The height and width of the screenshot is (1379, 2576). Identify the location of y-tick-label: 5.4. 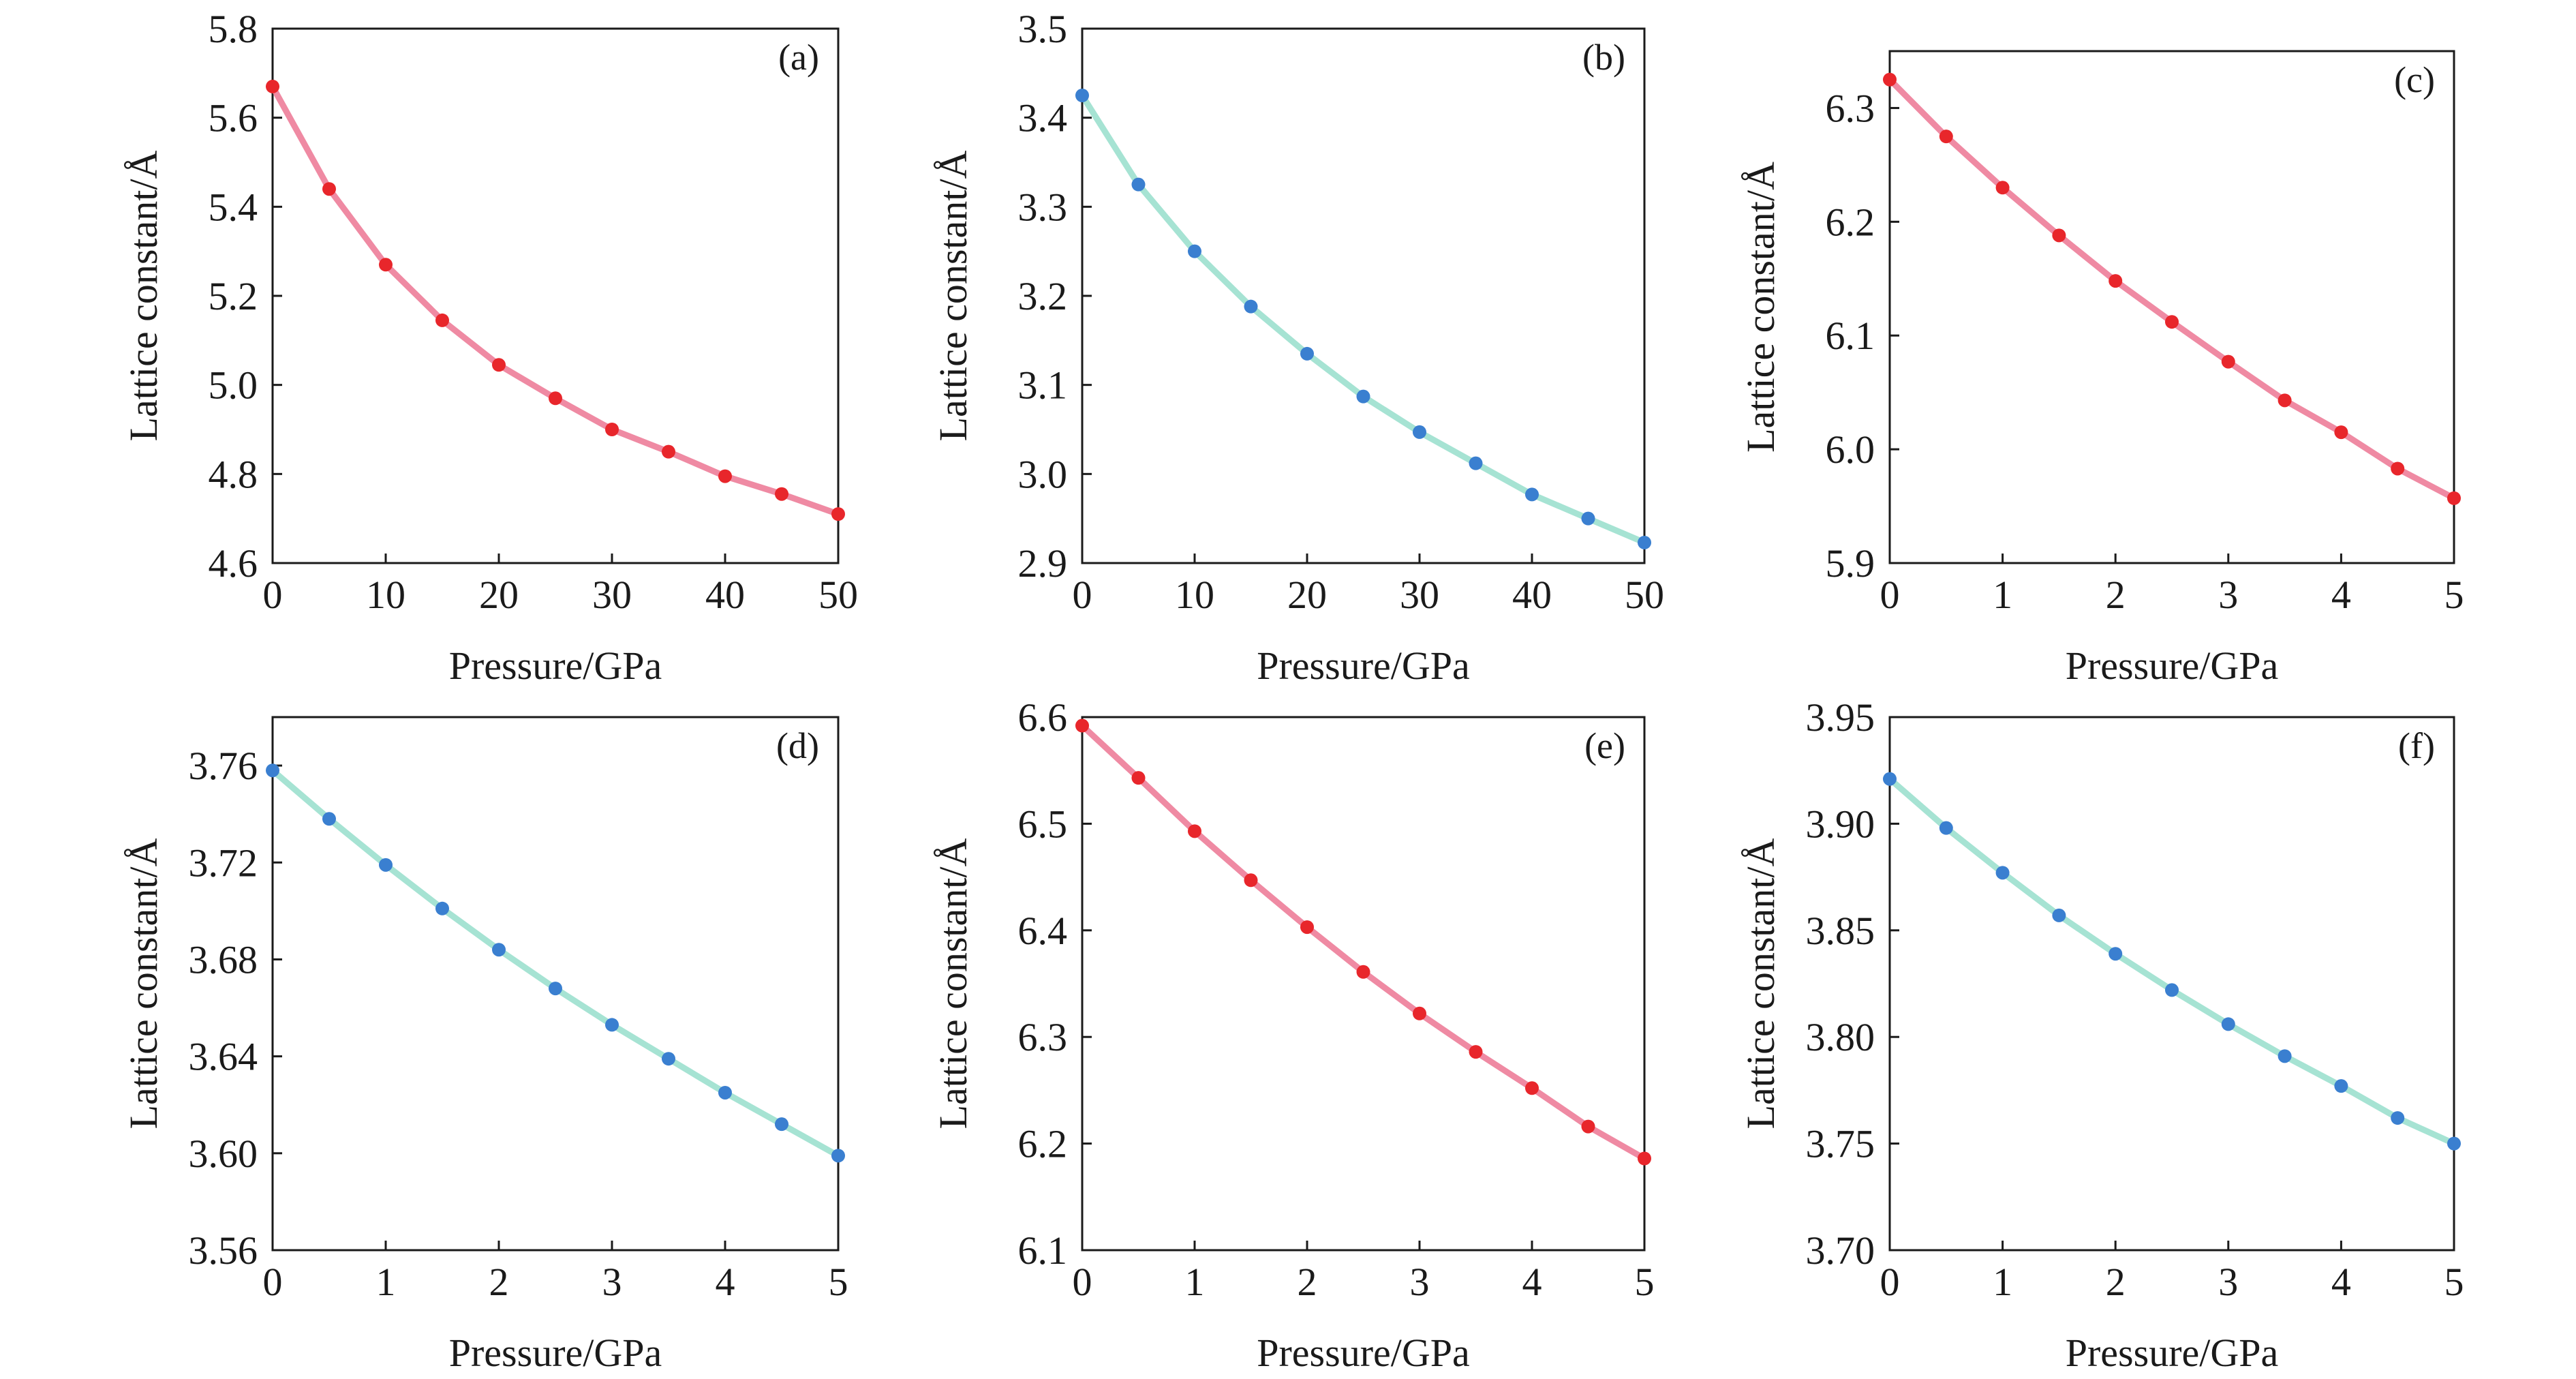
(234, 207).